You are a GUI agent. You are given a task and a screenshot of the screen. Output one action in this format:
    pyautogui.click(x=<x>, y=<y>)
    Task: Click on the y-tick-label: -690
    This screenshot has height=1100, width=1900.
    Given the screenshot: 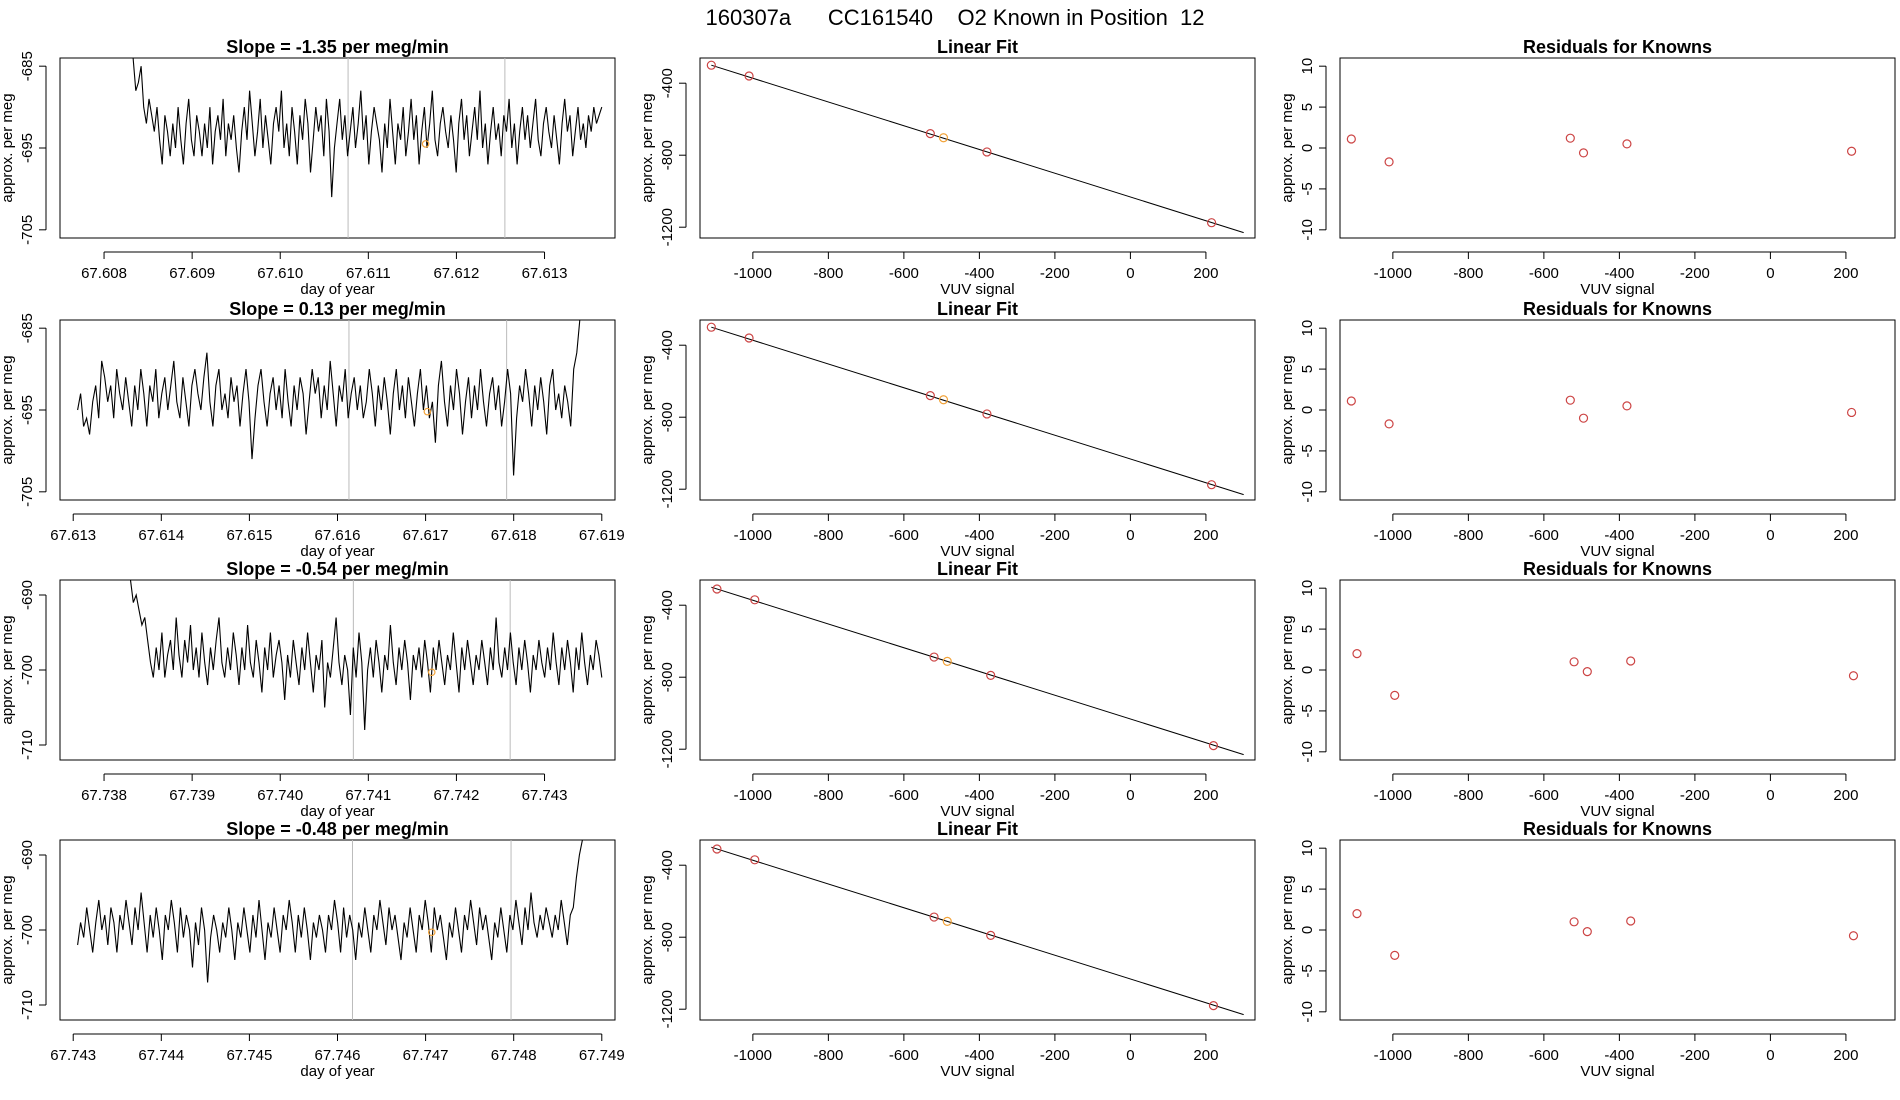 What is the action you would take?
    pyautogui.click(x=27, y=855)
    